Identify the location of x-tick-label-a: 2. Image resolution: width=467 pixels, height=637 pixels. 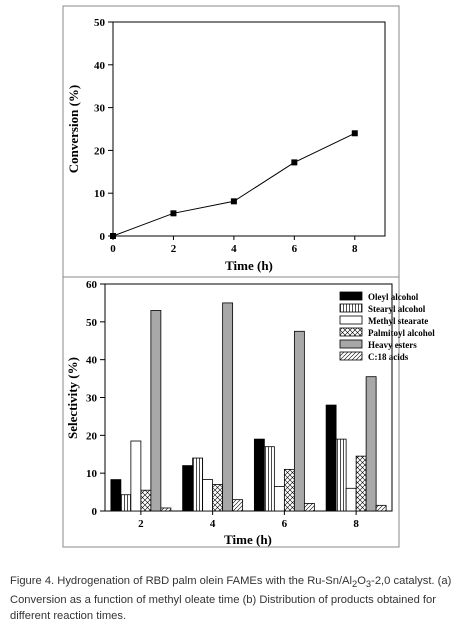
(174, 249).